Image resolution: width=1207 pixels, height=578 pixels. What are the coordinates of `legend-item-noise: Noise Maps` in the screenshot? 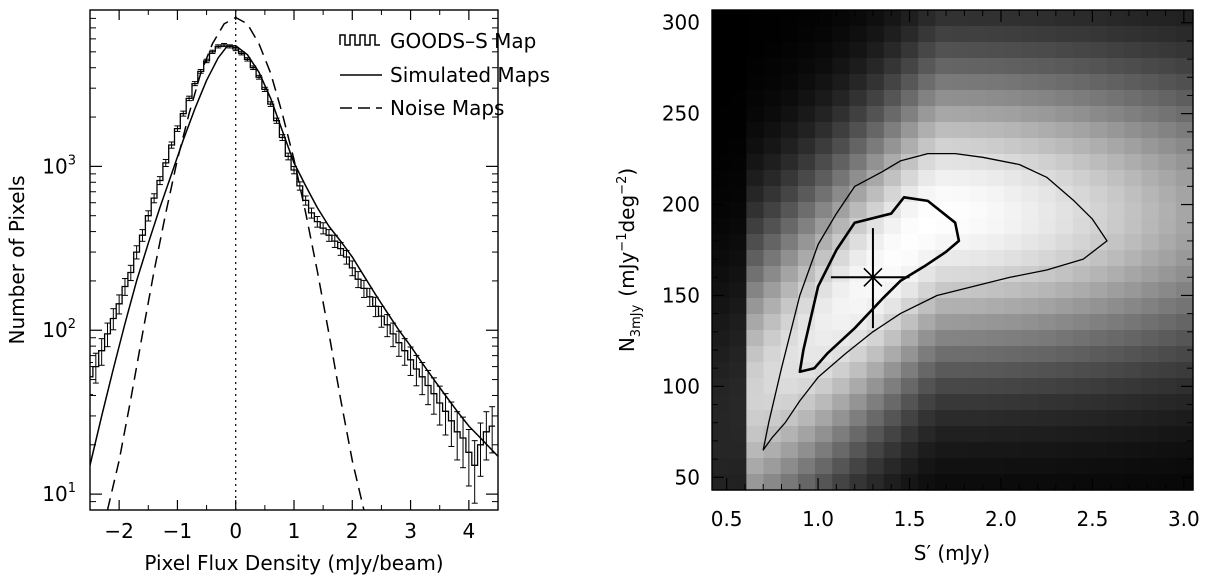 It's located at (422, 108).